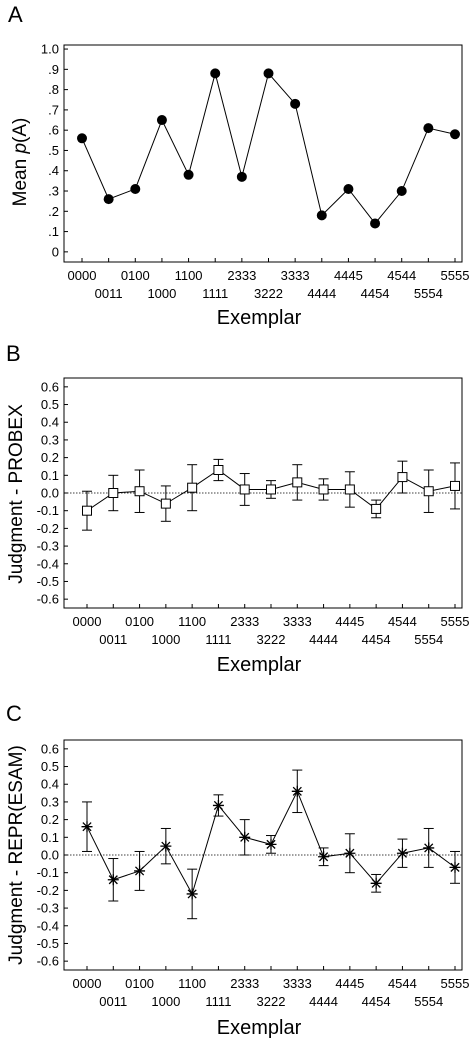 The height and width of the screenshot is (1041, 474). I want to click on panel-b-y-tick-label: 0.3, so click(50, 439).